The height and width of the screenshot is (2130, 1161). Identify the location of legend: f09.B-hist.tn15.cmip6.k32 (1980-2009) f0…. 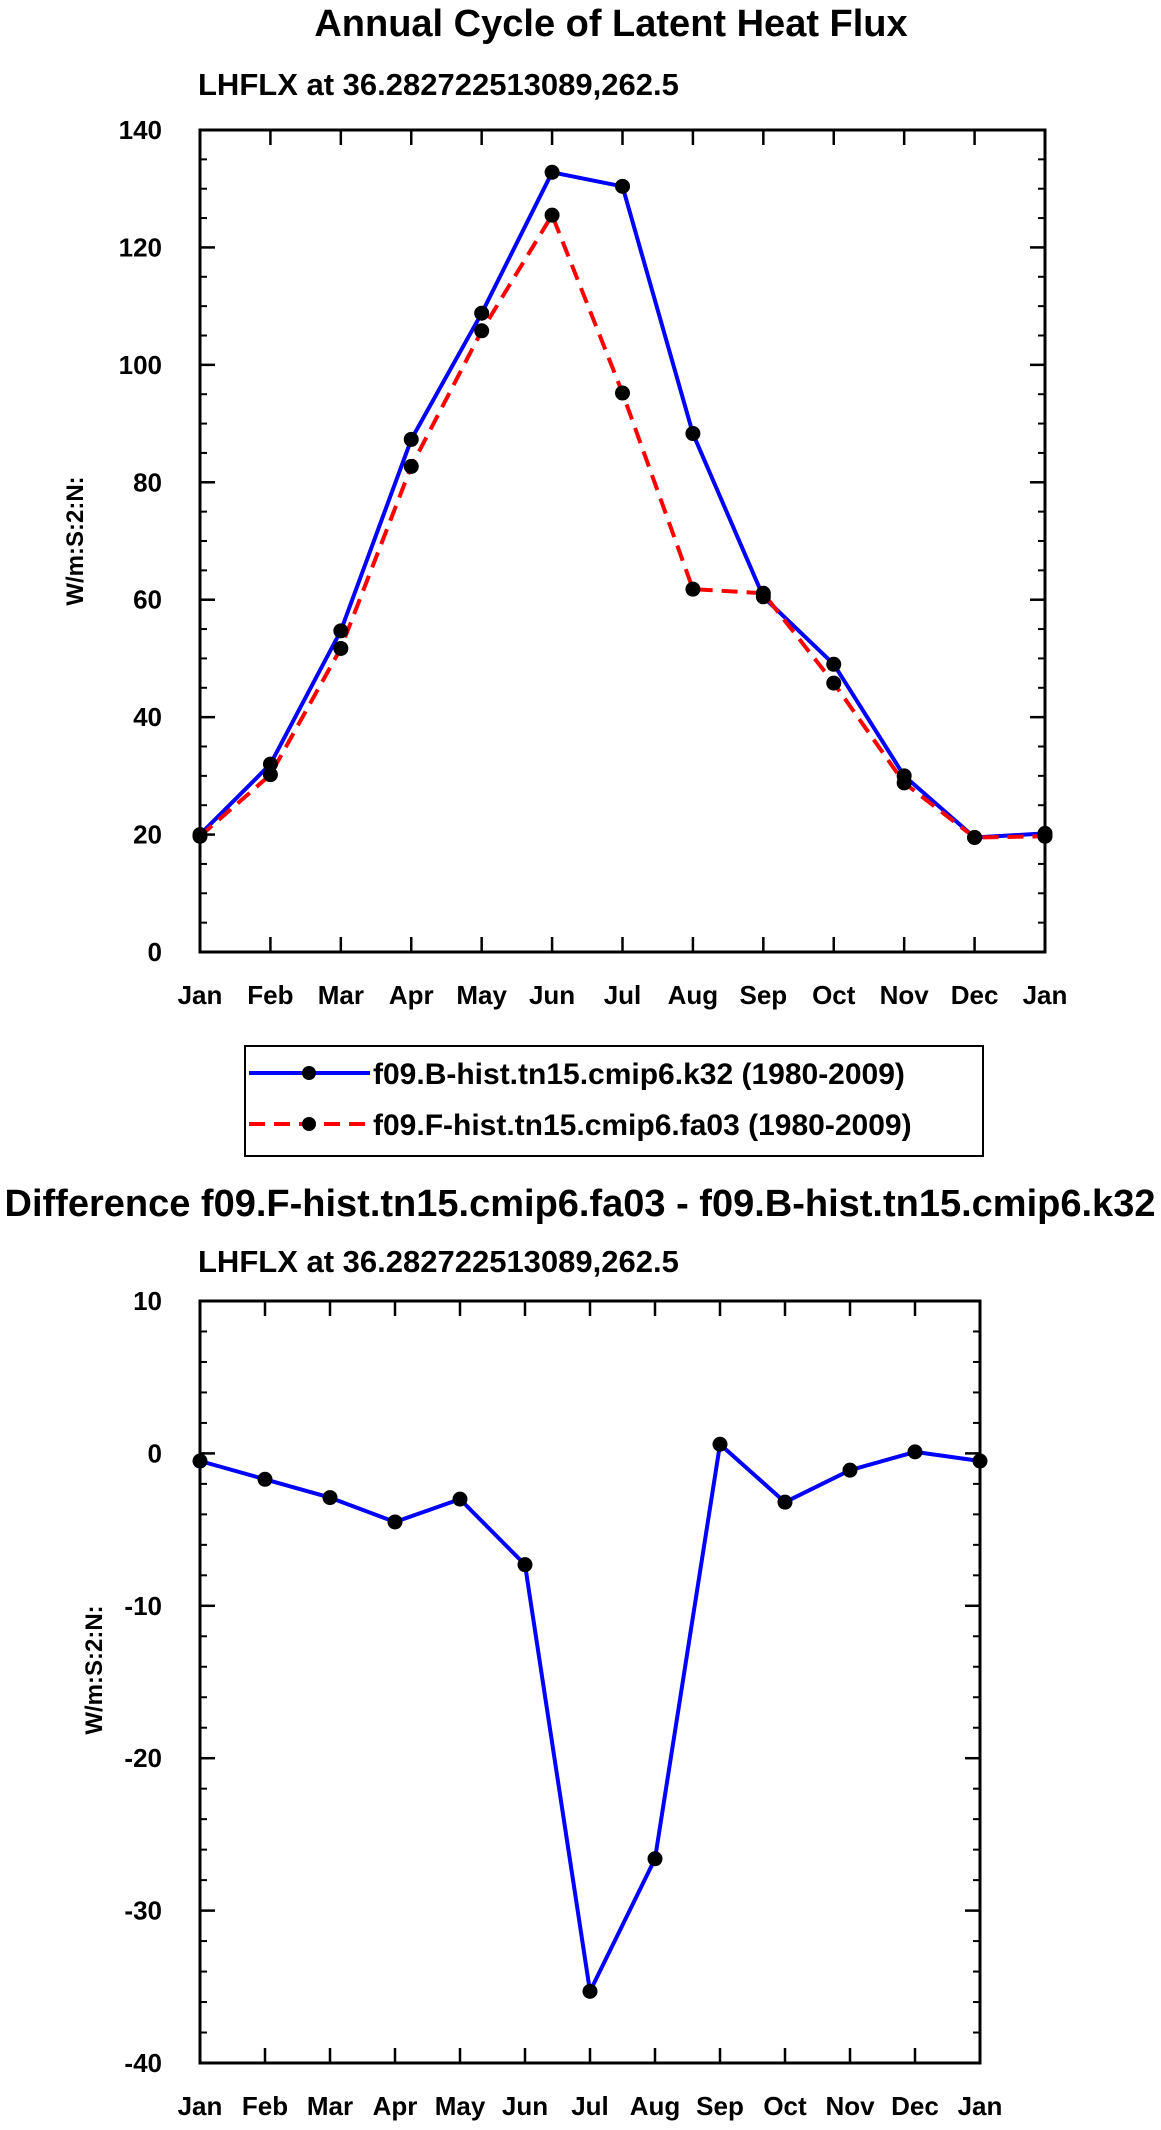
(614, 1101).